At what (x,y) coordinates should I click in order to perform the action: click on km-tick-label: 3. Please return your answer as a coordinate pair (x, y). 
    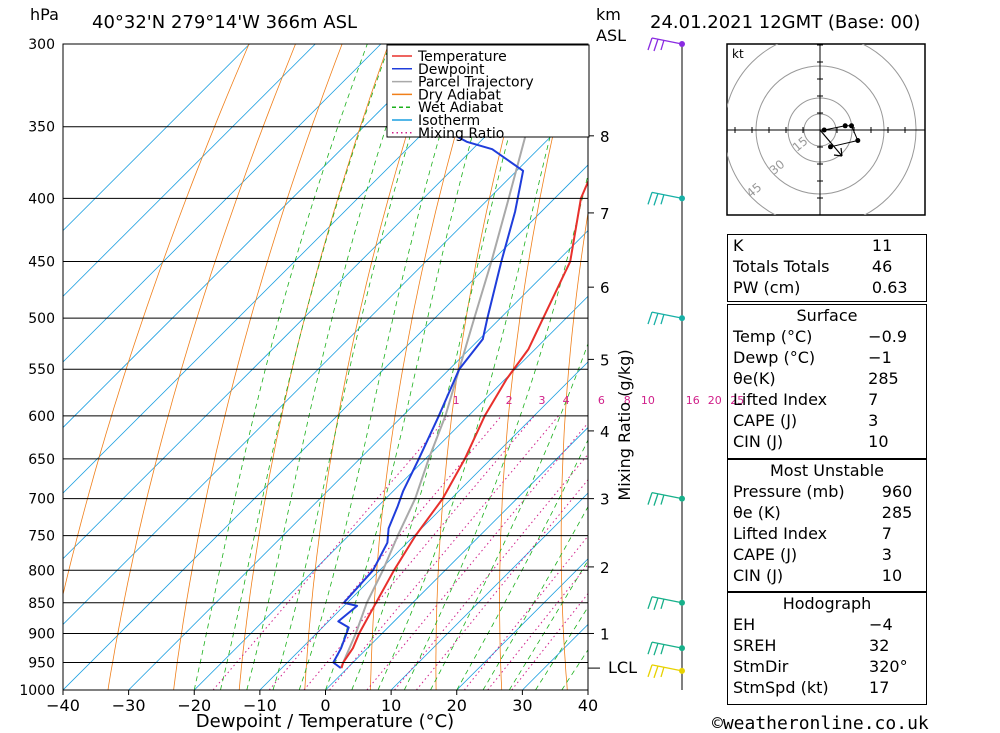
    Looking at the image, I should click on (605, 500).